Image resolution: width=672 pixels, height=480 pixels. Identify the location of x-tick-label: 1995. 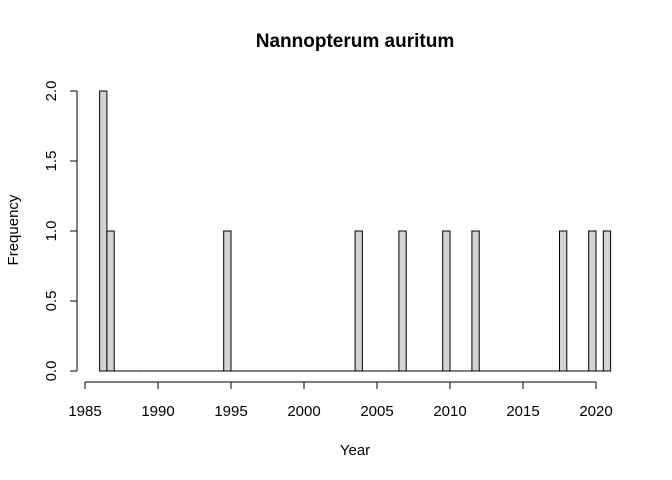
(230, 411).